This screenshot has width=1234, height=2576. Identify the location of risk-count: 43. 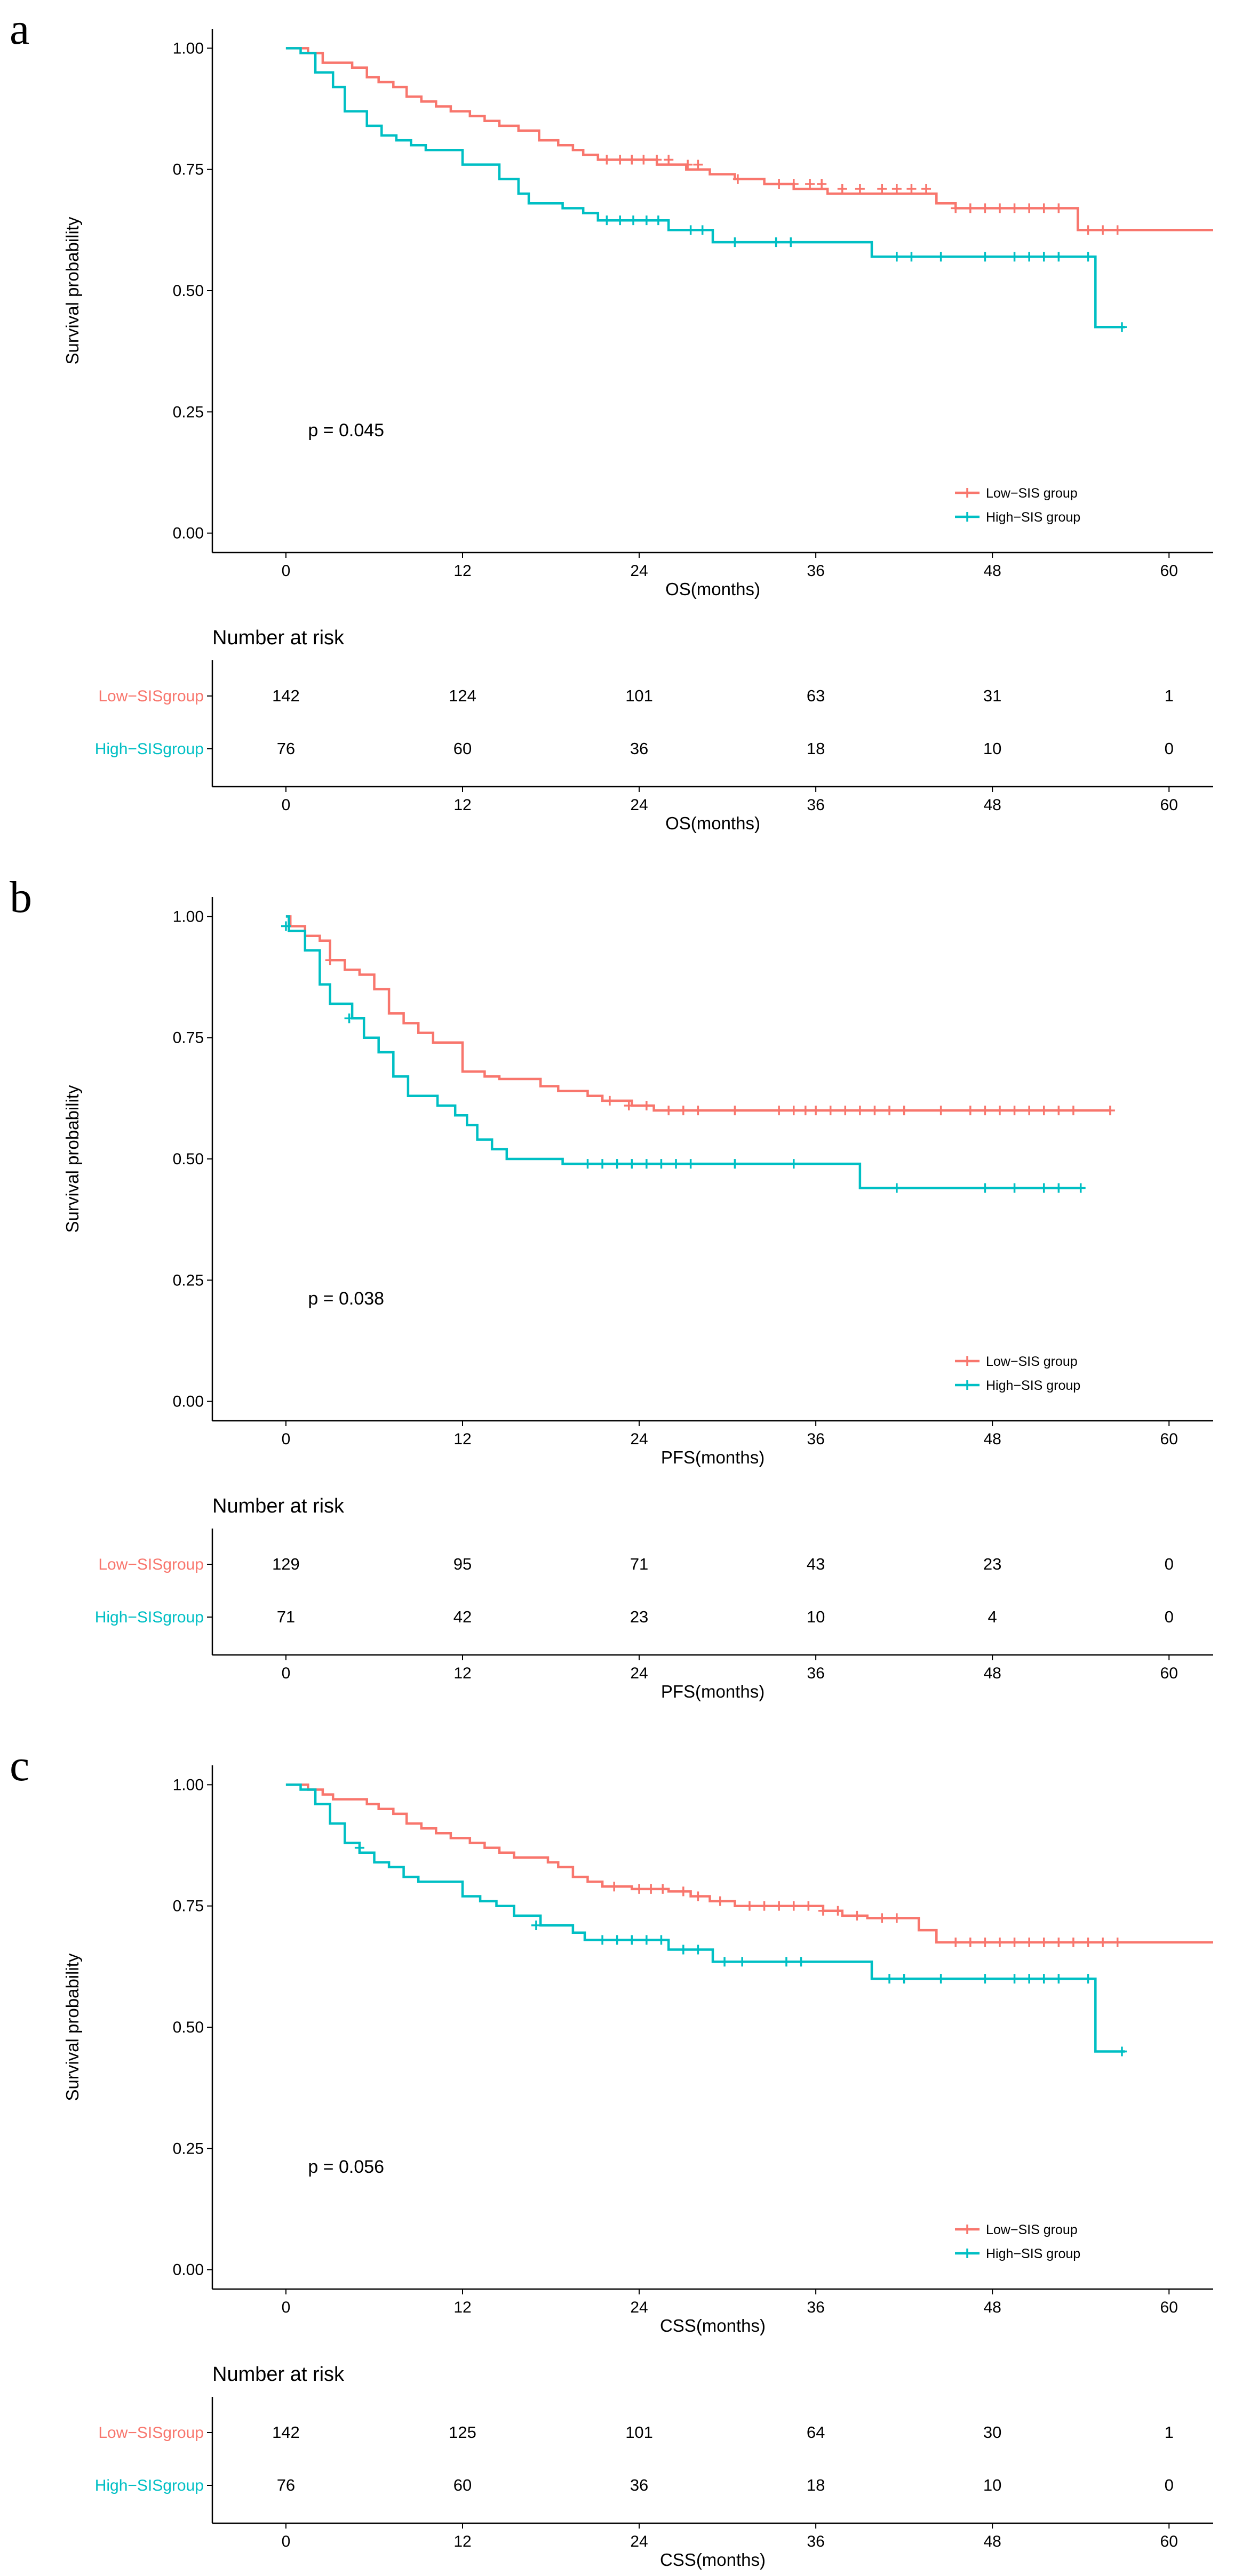
(816, 1564).